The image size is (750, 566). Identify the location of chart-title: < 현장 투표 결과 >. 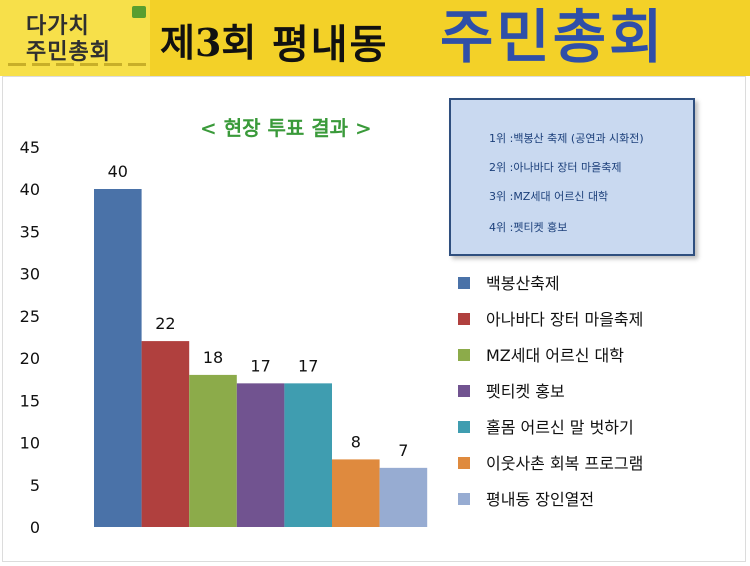
(286, 128).